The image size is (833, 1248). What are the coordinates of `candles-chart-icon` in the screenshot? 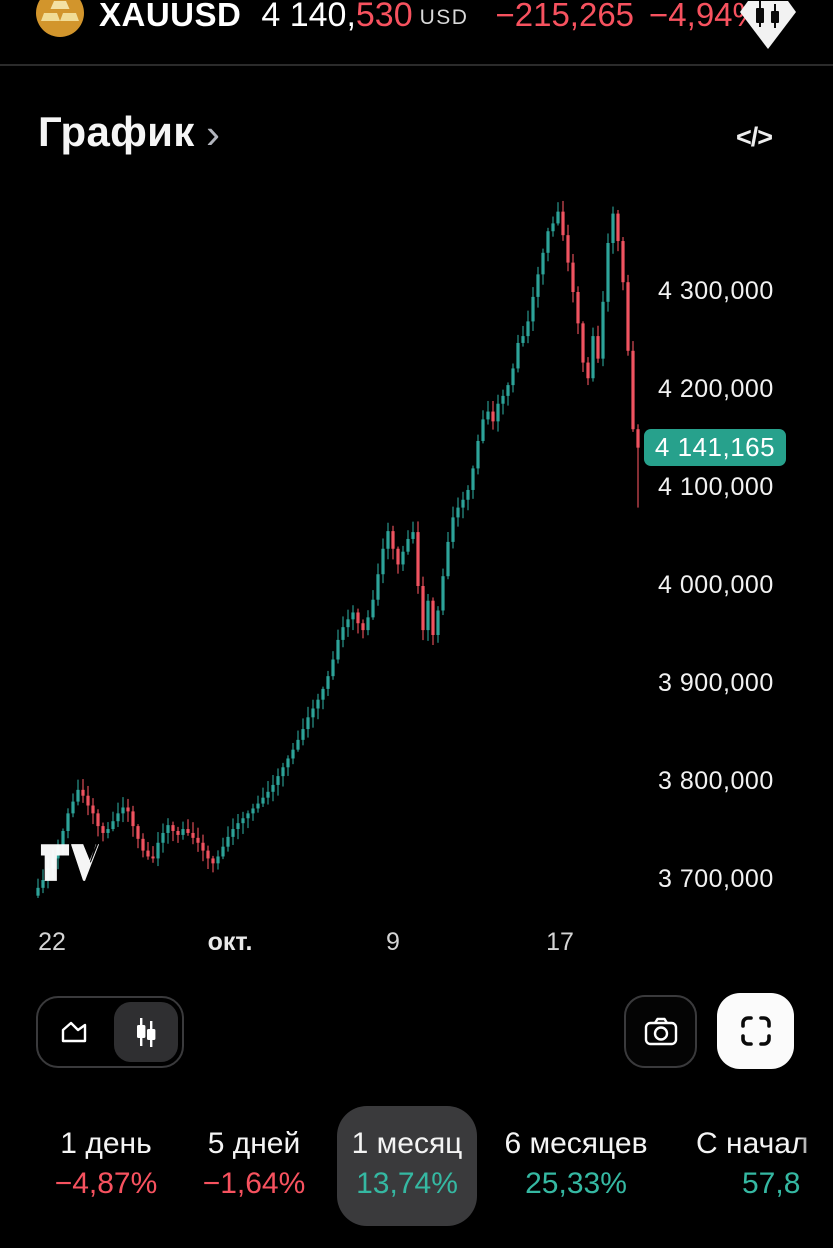 It's located at (146, 1032).